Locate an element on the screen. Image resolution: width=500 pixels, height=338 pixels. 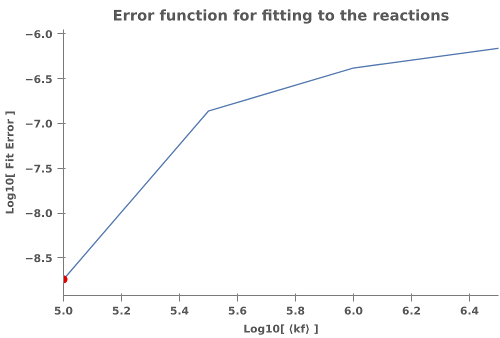
y-axis-title: Log10[ Fit Error ] is located at coordinates (10, 162).